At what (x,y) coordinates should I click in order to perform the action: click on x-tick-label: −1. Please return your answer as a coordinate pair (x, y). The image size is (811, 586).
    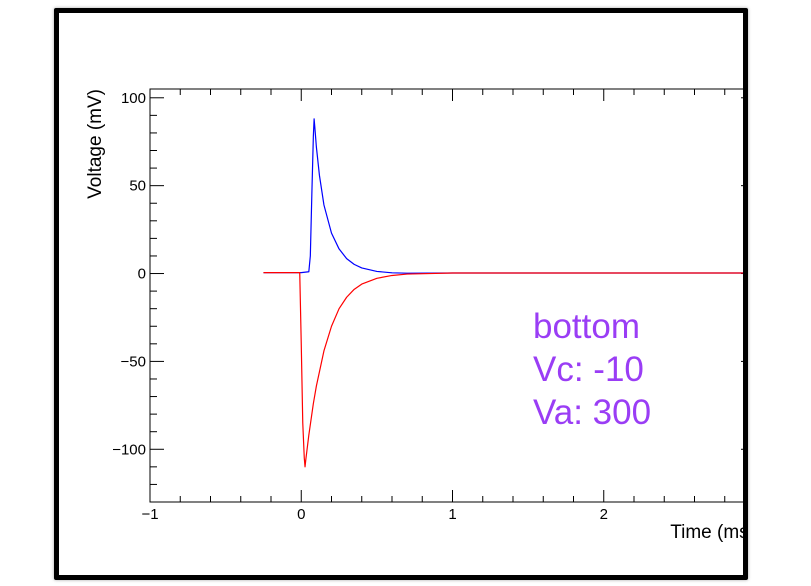
    Looking at the image, I should click on (149, 514).